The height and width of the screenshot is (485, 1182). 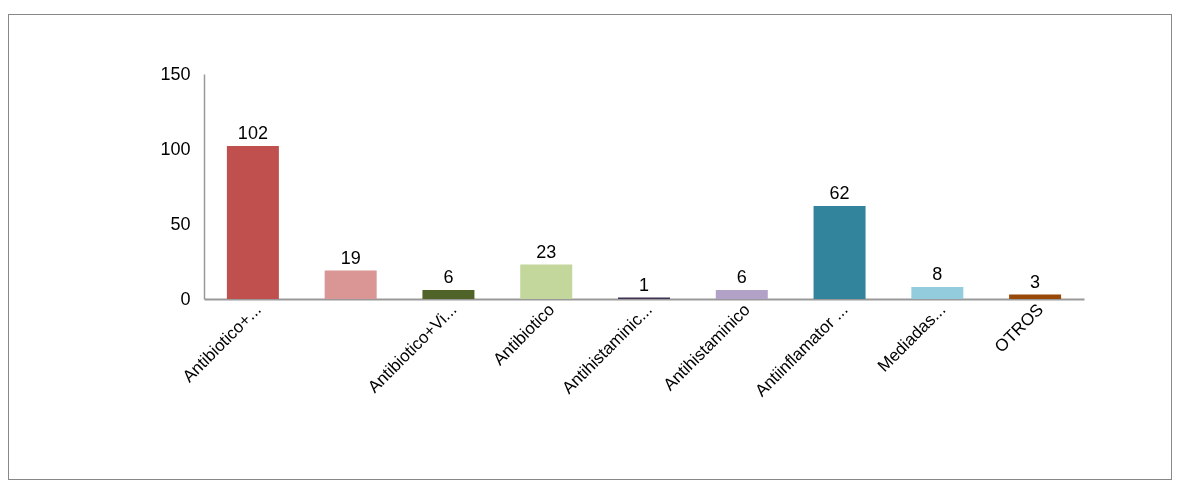 I want to click on y-tick-label: 0, so click(x=185, y=298).